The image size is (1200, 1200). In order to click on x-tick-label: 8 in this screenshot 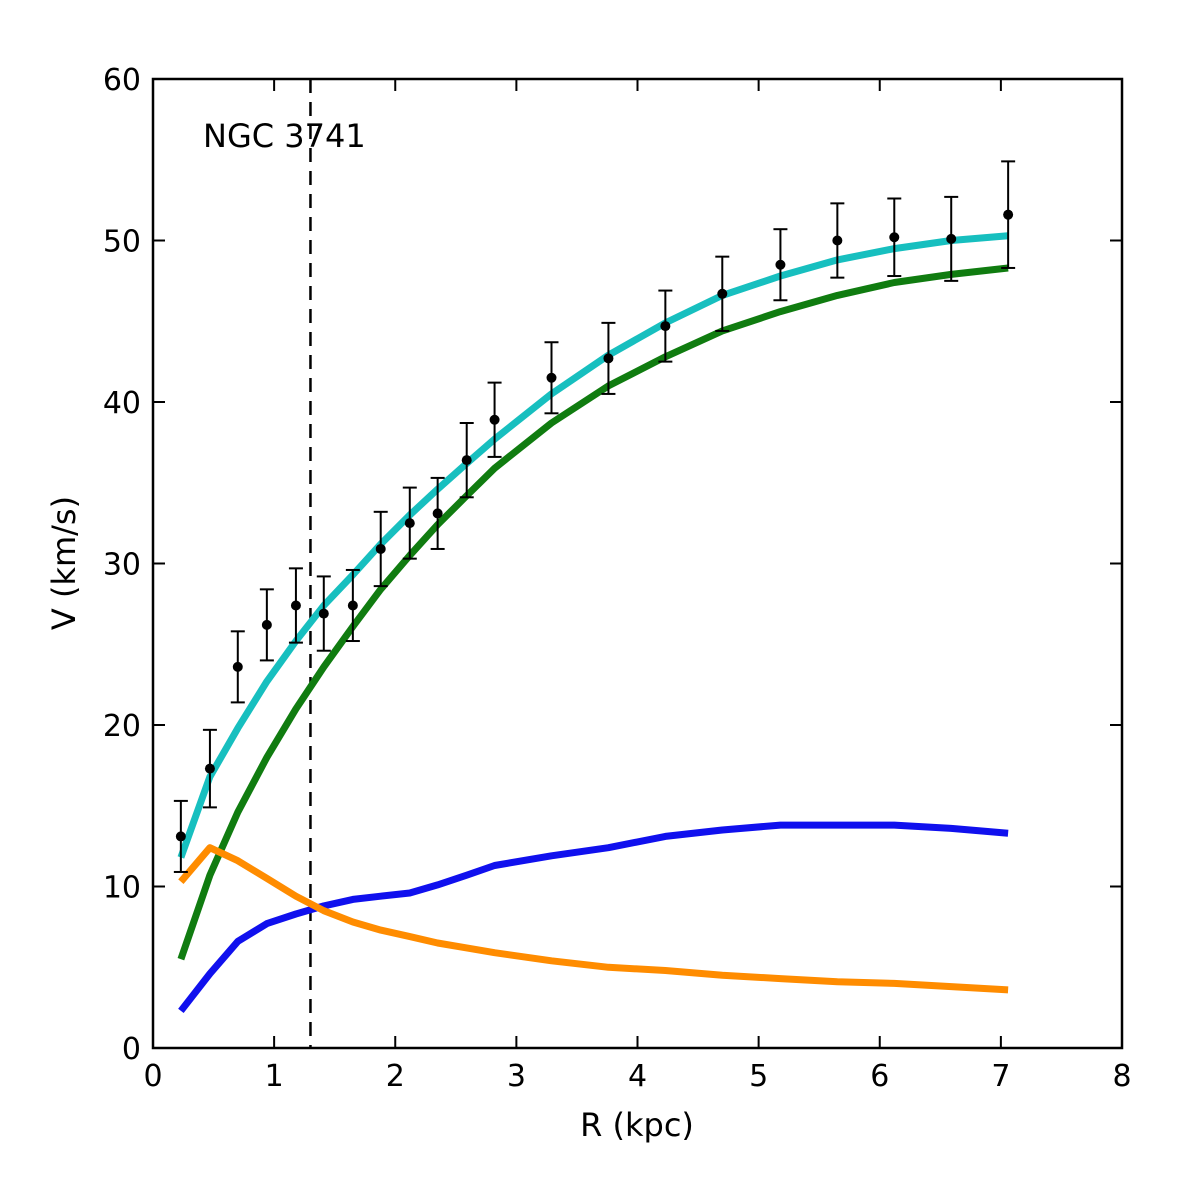, I will do `click(1121, 1076)`.